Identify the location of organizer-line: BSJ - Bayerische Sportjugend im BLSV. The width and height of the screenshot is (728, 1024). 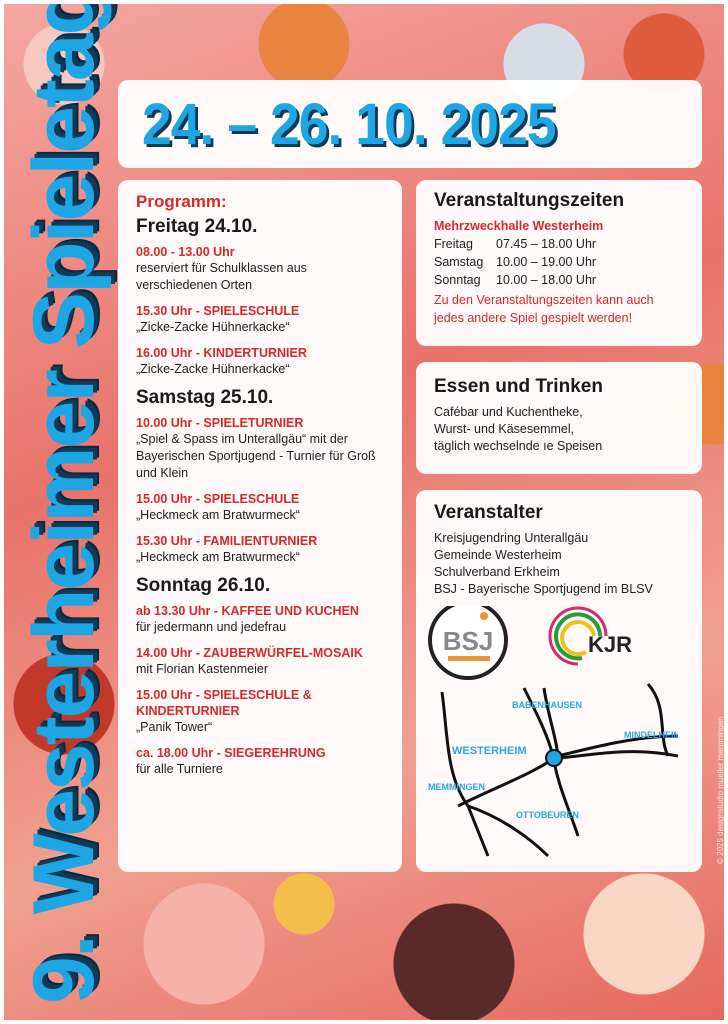
(543, 589).